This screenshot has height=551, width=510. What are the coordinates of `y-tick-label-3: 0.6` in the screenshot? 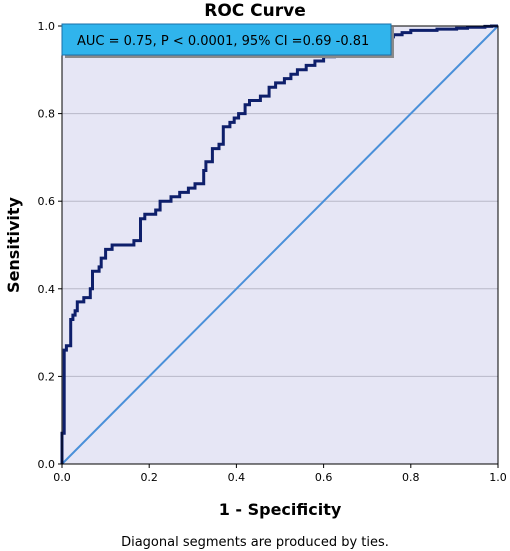 It's located at (47, 201).